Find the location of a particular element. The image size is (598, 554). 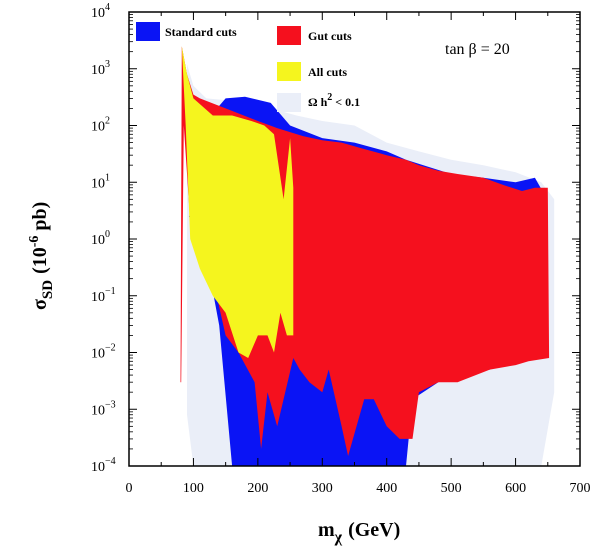

y-tick-label-1: 10⁻³ is located at coordinates (103, 408).